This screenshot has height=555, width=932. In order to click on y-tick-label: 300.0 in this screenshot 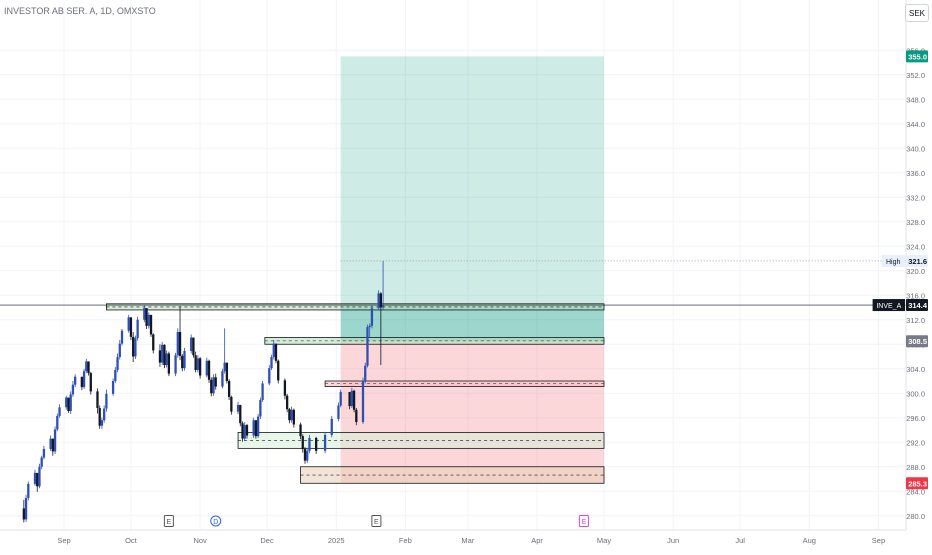, I will do `click(915, 393)`.